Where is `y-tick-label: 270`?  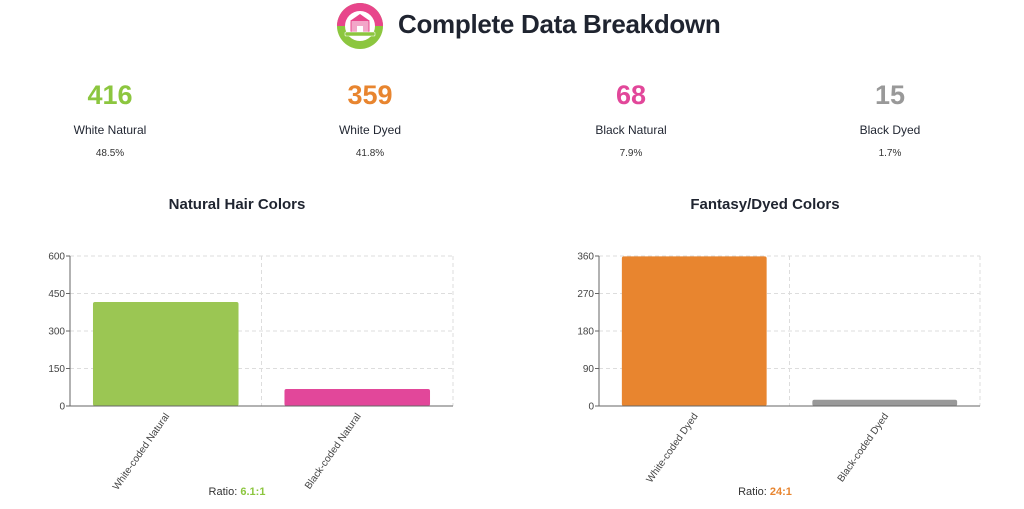
y-tick-label: 270 is located at coordinates (585, 294).